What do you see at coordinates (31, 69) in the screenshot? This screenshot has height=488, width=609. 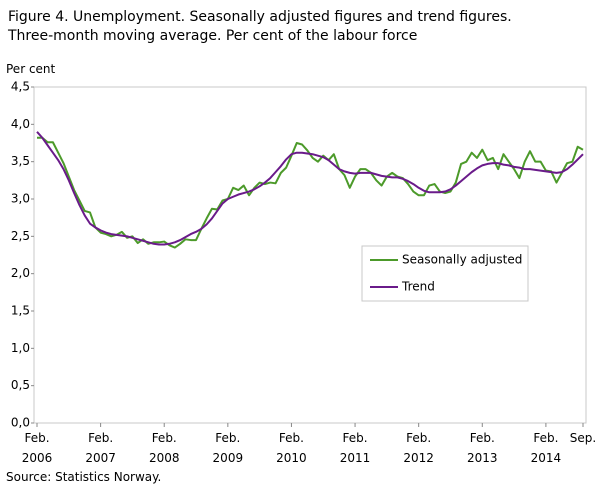 I see `y-axis-label: Per cent` at bounding box center [31, 69].